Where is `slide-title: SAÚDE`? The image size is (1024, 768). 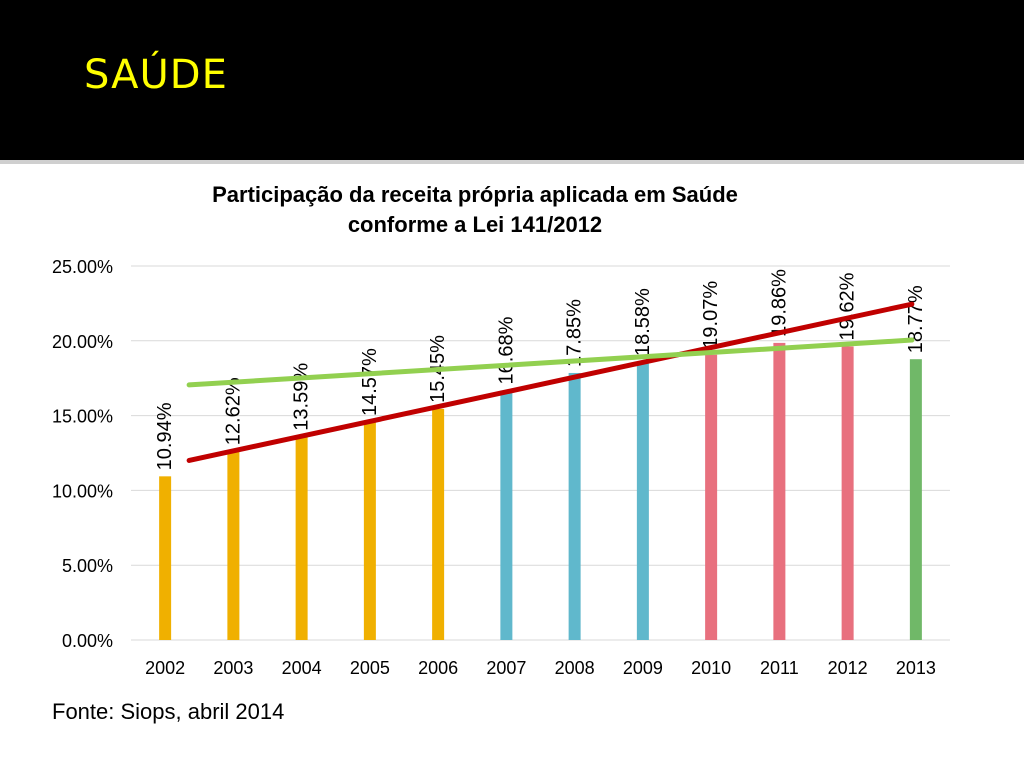 slide-title: SAÚDE is located at coordinates (156, 75).